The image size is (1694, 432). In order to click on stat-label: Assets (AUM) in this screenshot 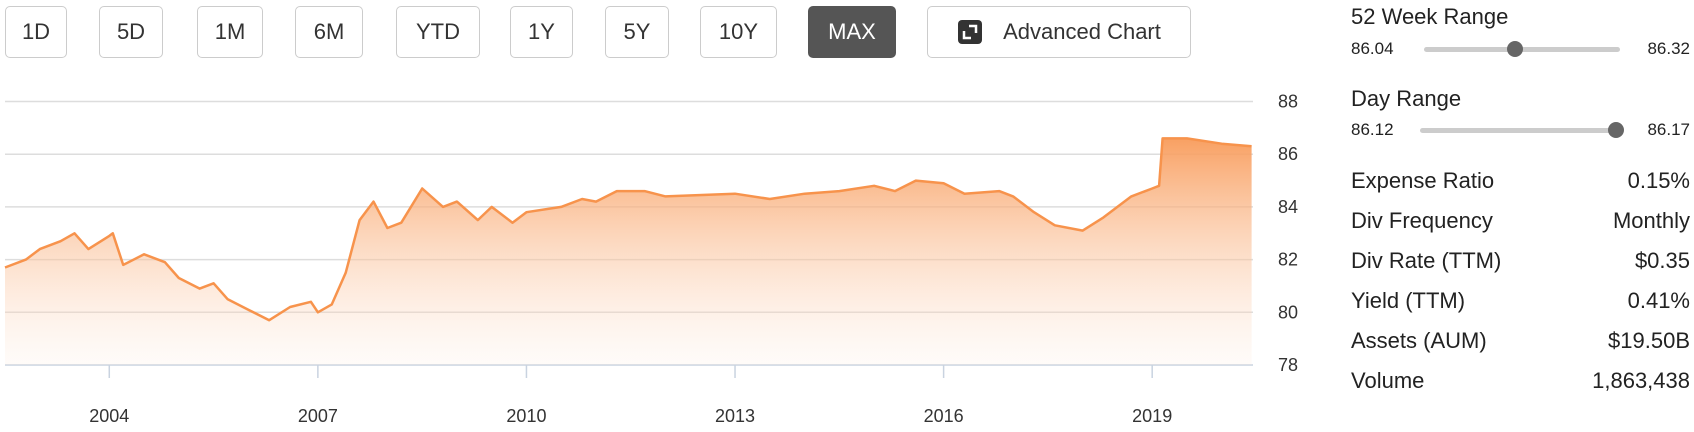, I will do `click(1419, 340)`.